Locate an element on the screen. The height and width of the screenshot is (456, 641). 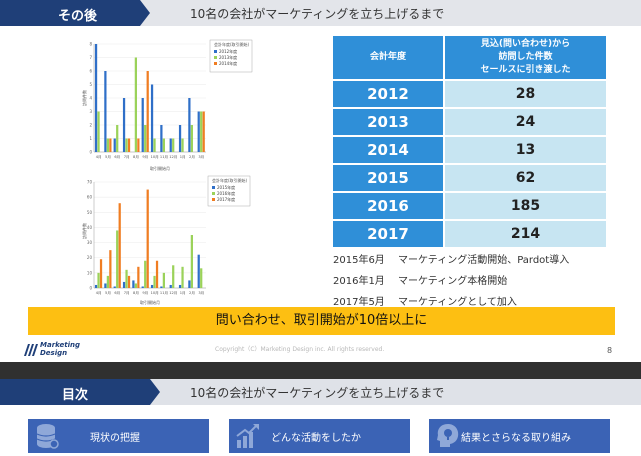
x-tick-label: 2月 is located at coordinates (192, 292).